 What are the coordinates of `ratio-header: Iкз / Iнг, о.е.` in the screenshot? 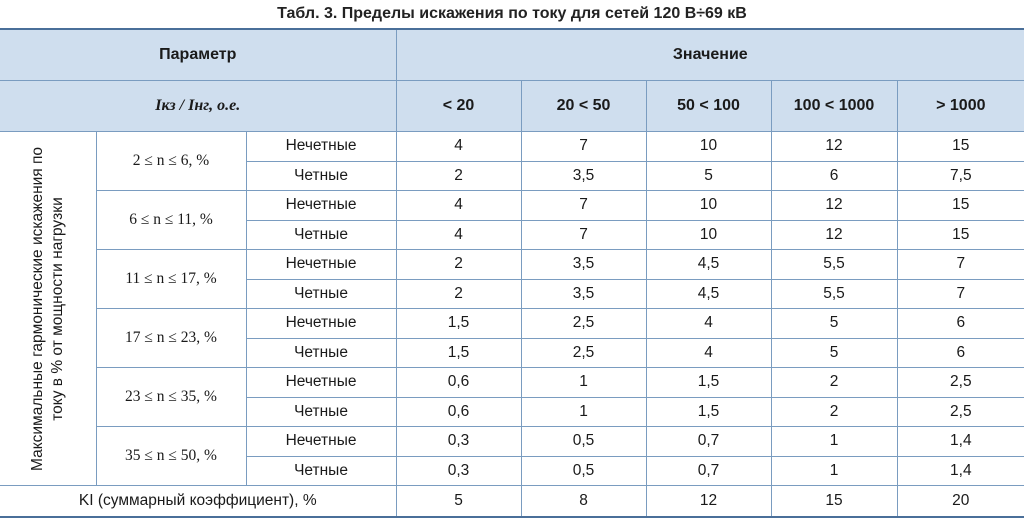 It's located at (198, 106).